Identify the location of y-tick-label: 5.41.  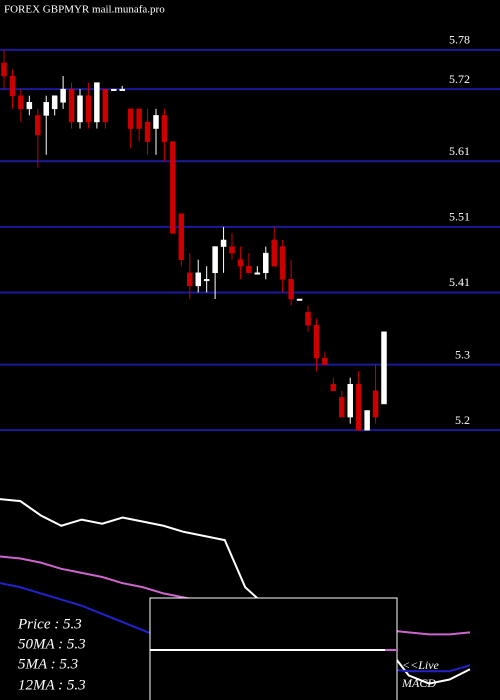
(459, 282).